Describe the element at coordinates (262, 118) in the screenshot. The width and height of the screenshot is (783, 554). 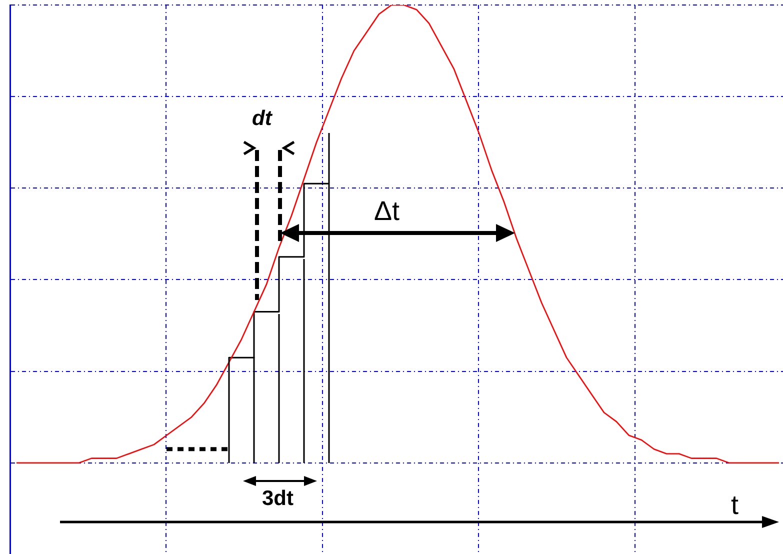
I see `annotation: dt` at that location.